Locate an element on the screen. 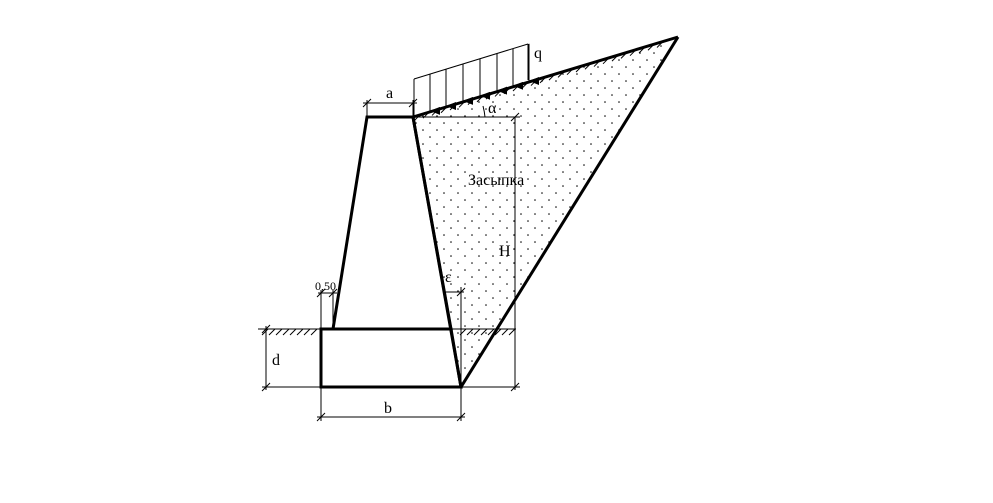 The image size is (993, 503). base-width-label: b is located at coordinates (388, 408).